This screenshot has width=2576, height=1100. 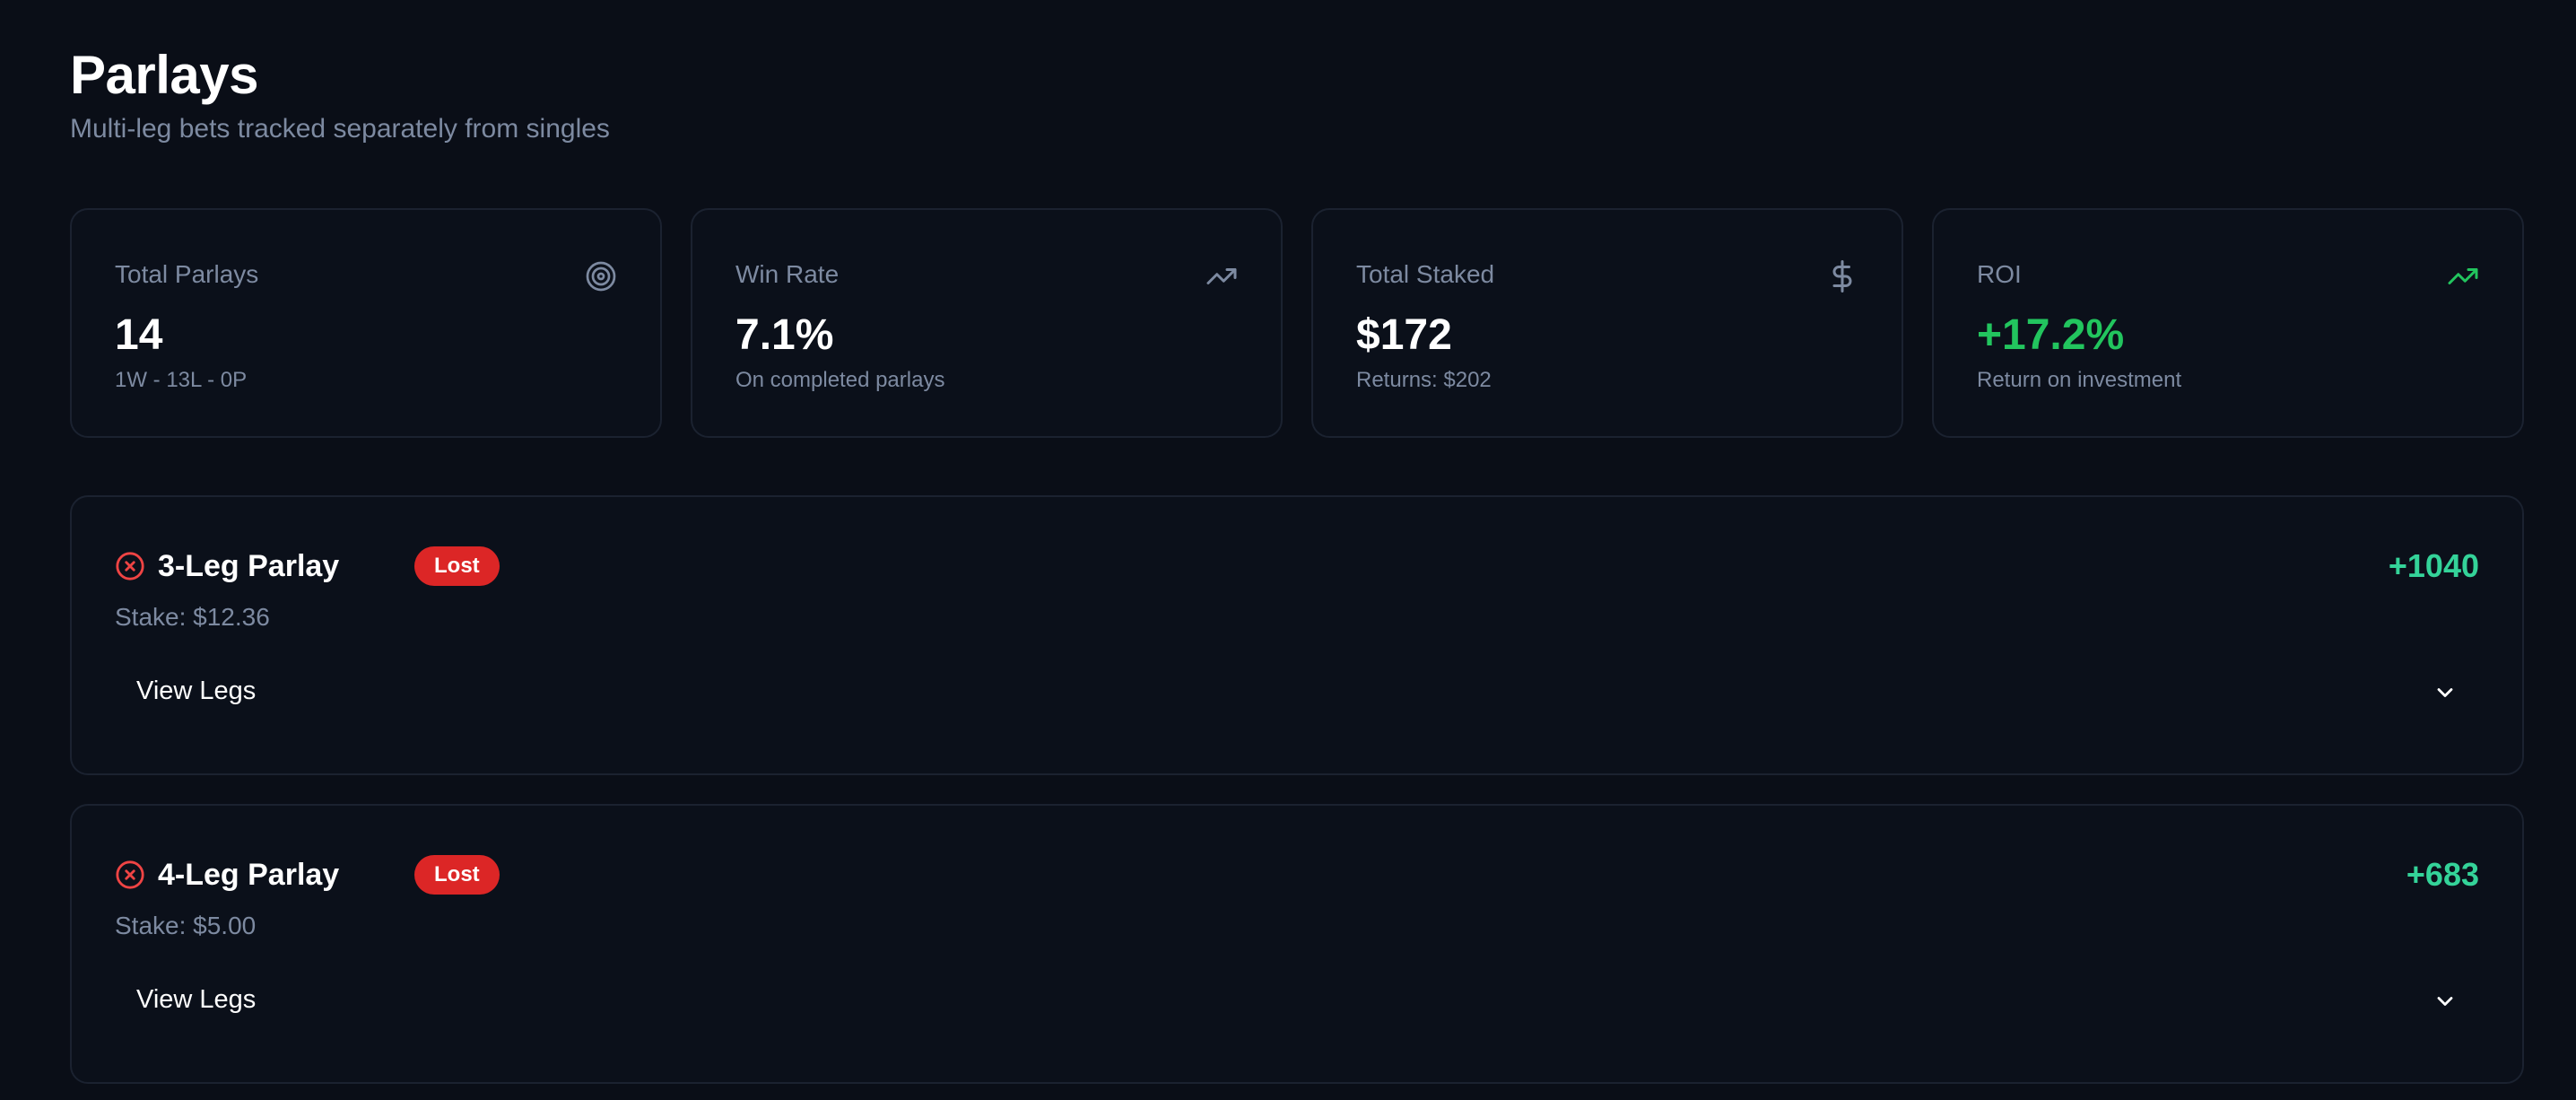 What do you see at coordinates (2228, 323) in the screenshot?
I see `stat-card-roi: ROI +17.2% Return on investment` at bounding box center [2228, 323].